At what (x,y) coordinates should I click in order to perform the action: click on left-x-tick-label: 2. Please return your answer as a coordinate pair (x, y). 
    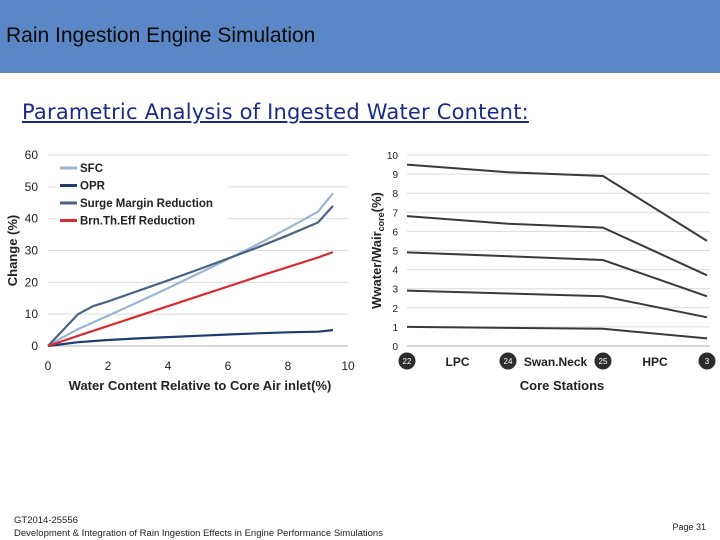
    Looking at the image, I should click on (108, 366).